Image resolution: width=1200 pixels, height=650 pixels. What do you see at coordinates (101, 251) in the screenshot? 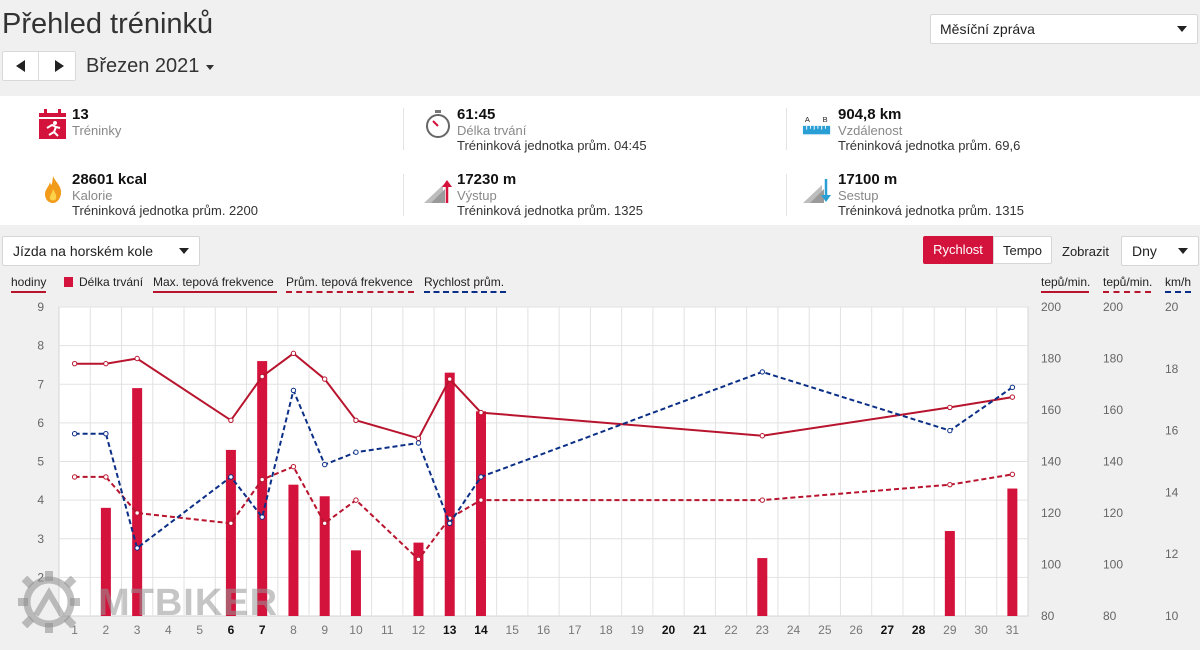
I see `sport-select: Jízda na horském kole` at bounding box center [101, 251].